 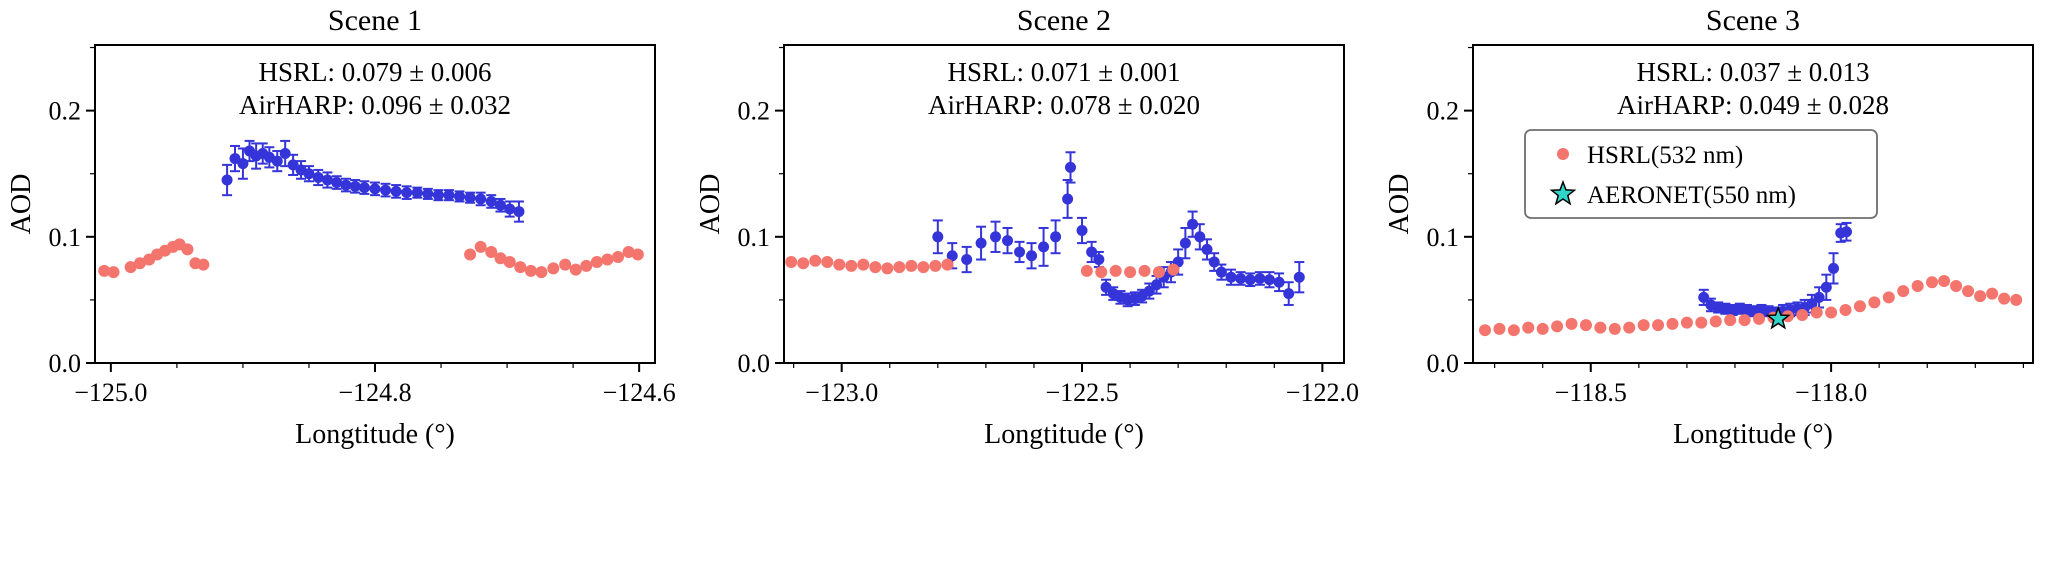 What do you see at coordinates (1081, 392) in the screenshot?
I see `x-tick-label: −122.5` at bounding box center [1081, 392].